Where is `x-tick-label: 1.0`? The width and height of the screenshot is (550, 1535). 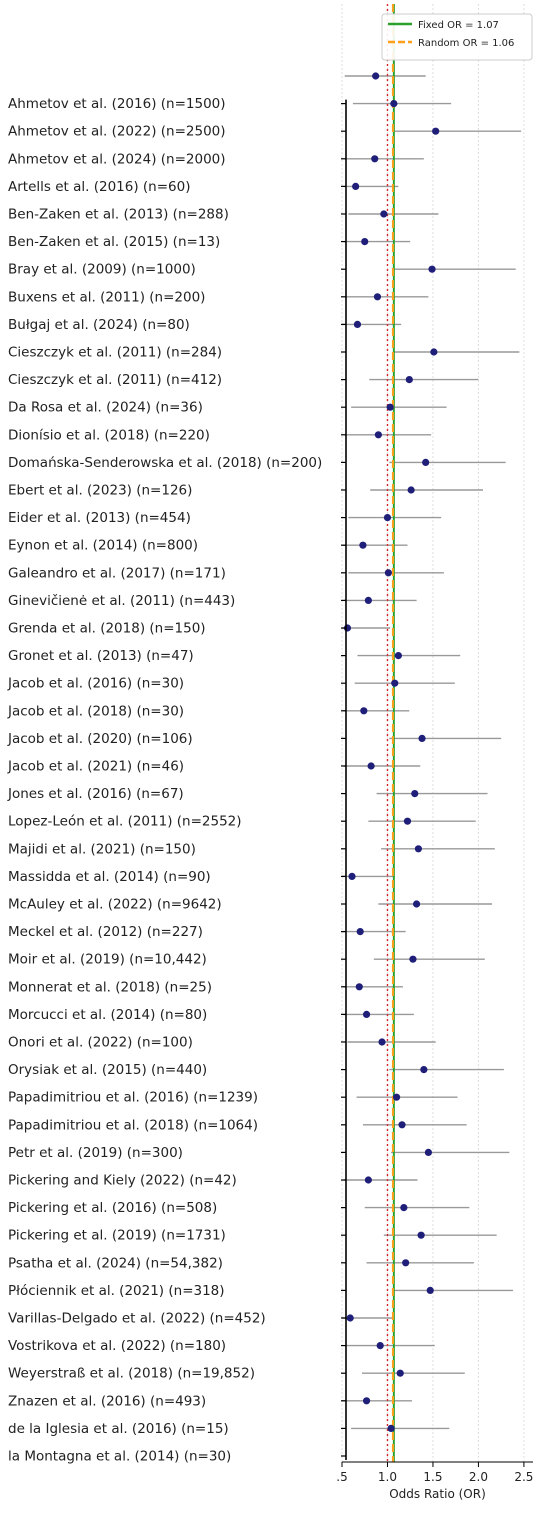 x-tick-label: 1.0 is located at coordinates (387, 1477).